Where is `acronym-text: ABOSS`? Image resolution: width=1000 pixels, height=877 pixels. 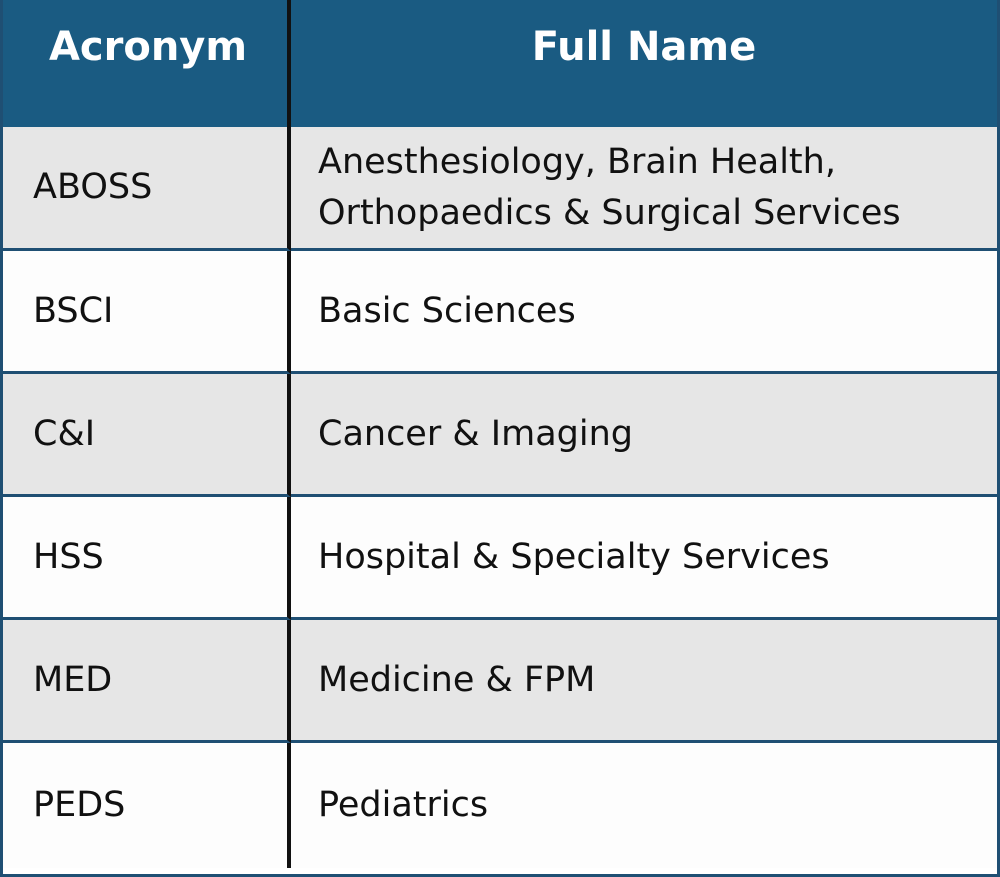 acronym-text: ABOSS is located at coordinates (93, 187).